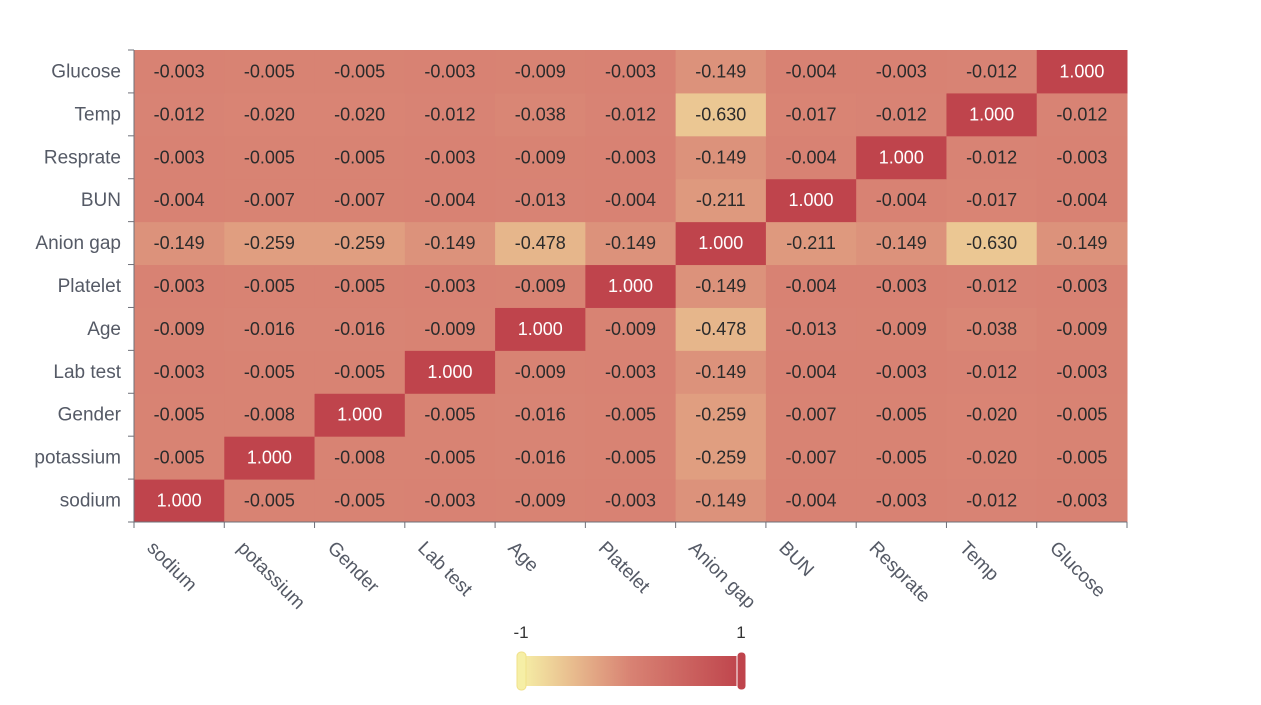 Image resolution: width=1261 pixels, height=705 pixels. What do you see at coordinates (631, 671) in the screenshot?
I see `visual-map-gradient-bar` at bounding box center [631, 671].